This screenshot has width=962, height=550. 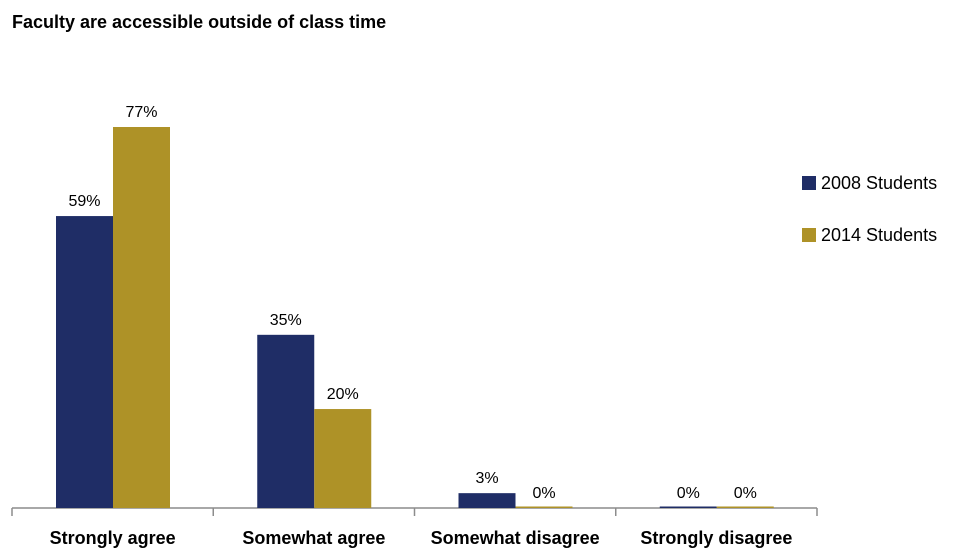 I want to click on legend-swatch-2014, so click(x=809, y=235).